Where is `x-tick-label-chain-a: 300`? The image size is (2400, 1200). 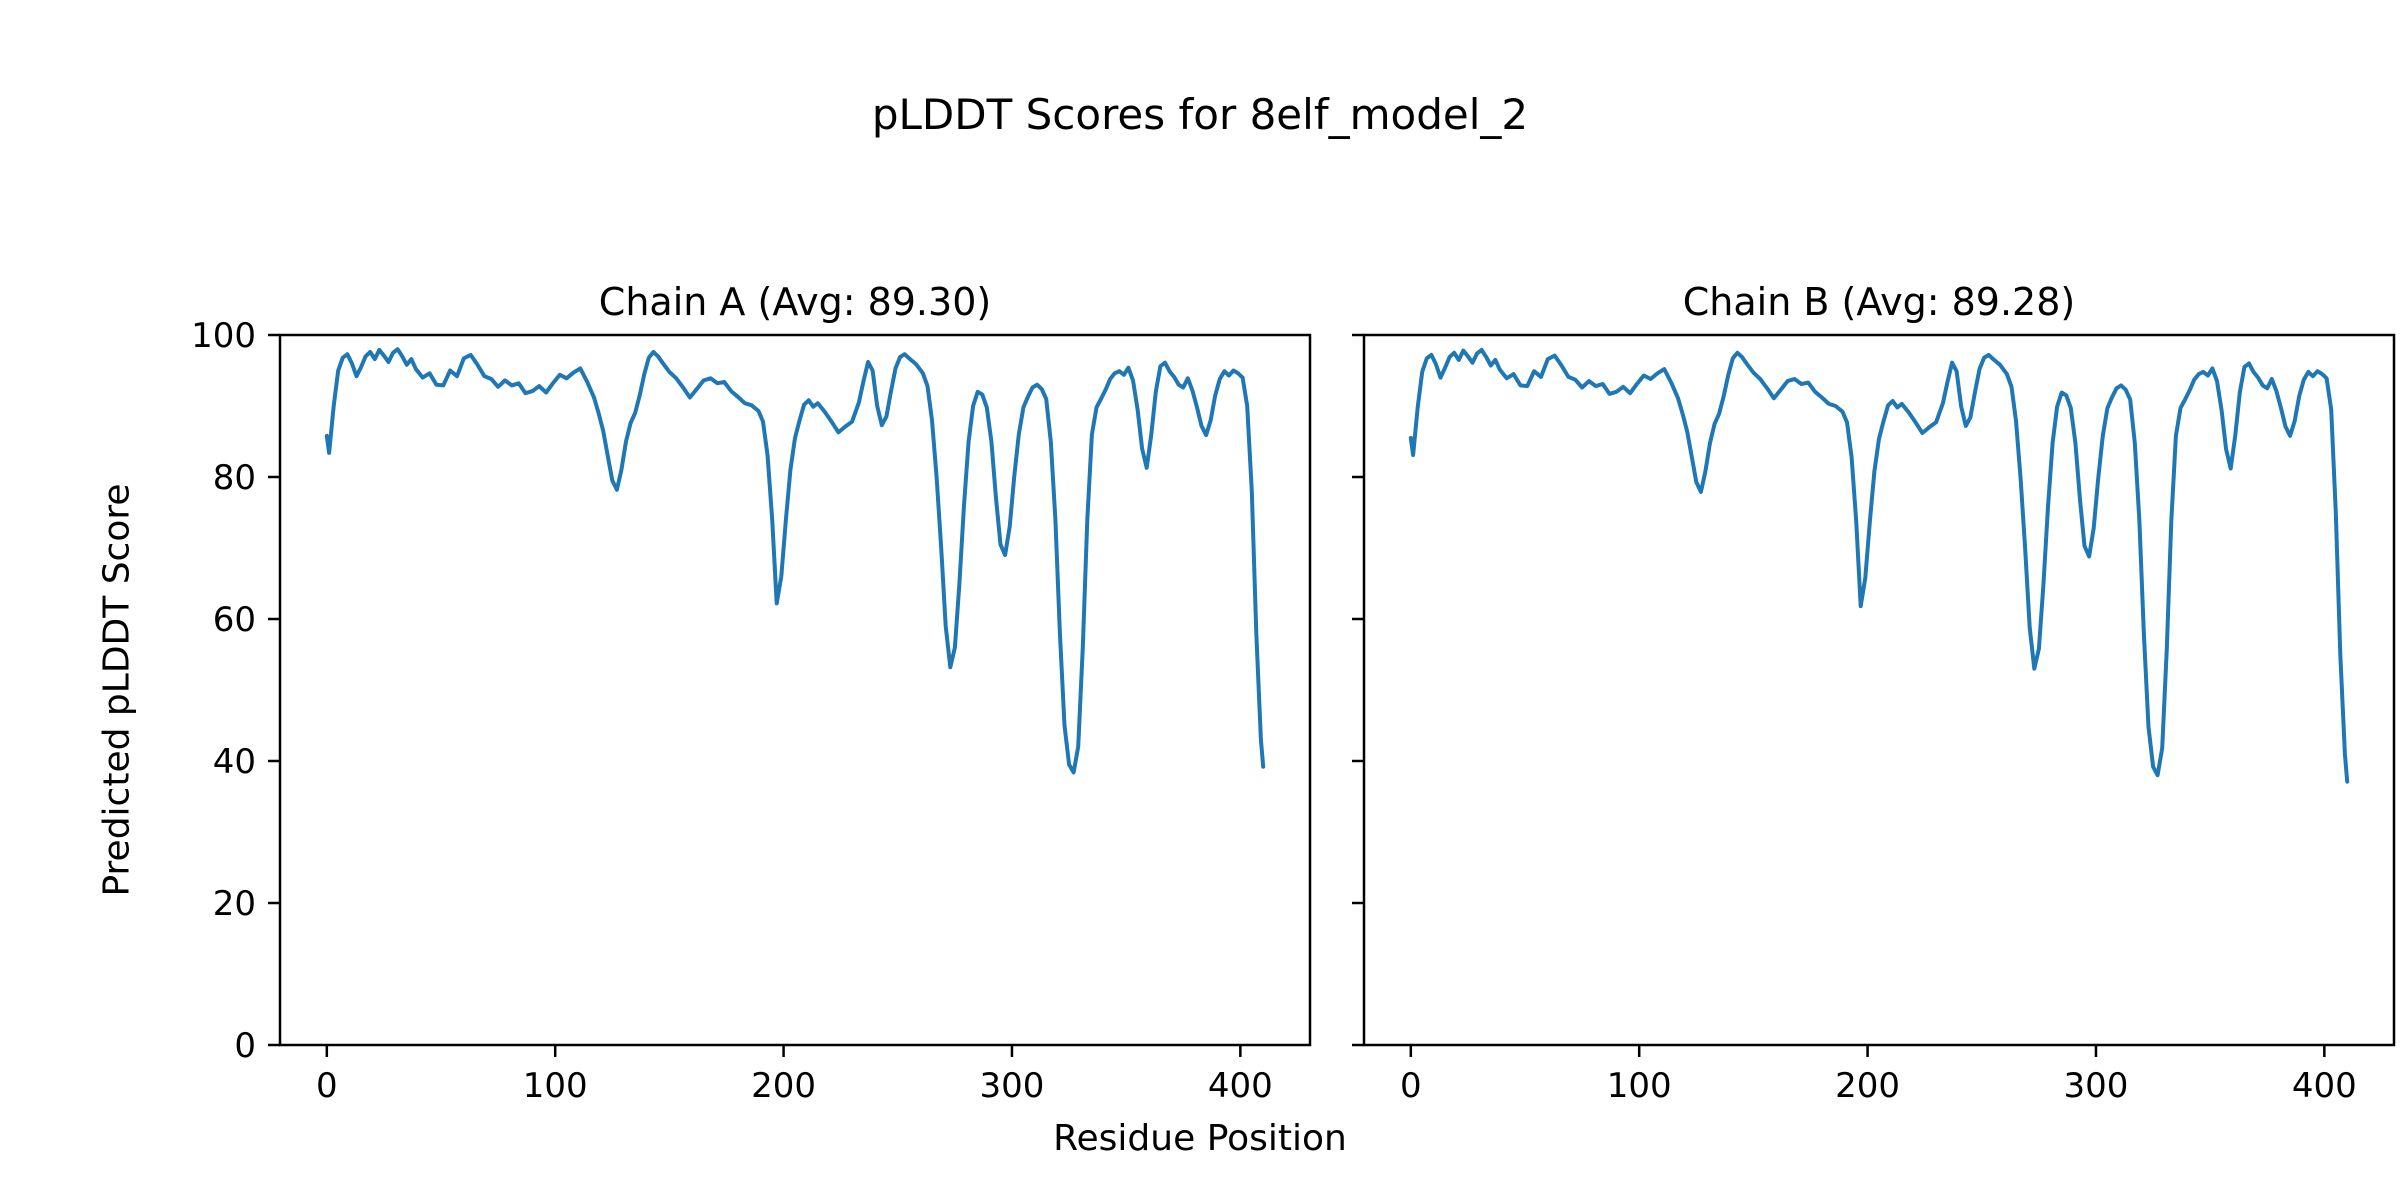
x-tick-label-chain-a: 300 is located at coordinates (1012, 1086).